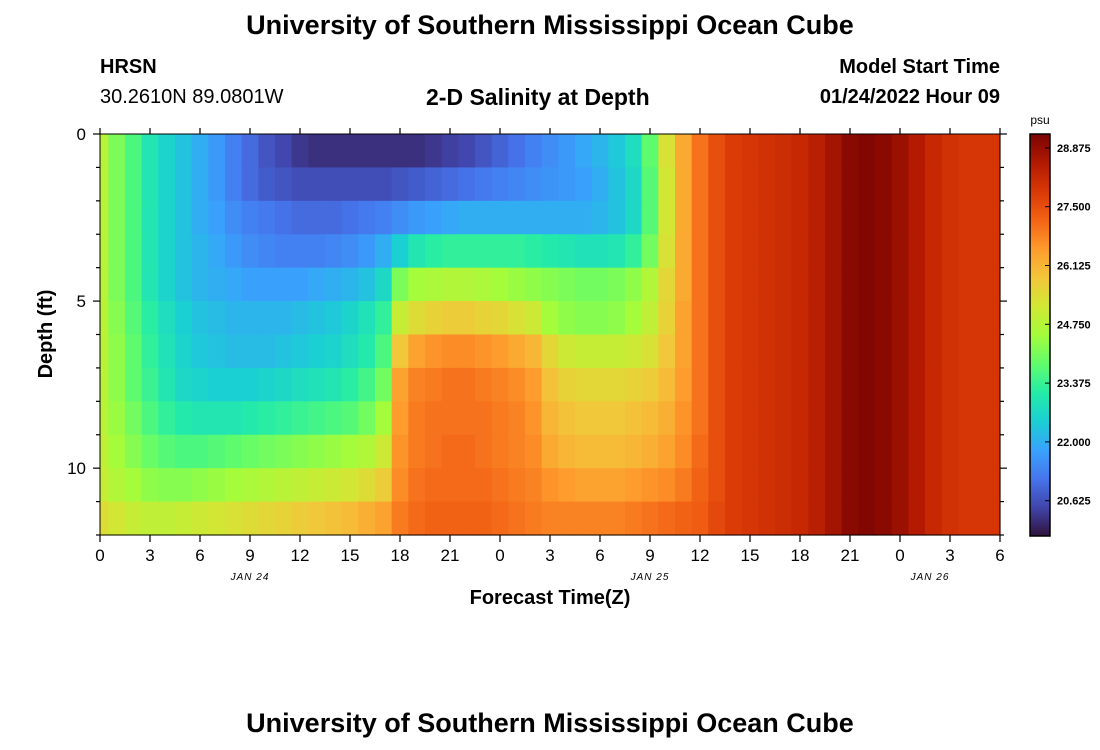  Describe the element at coordinates (76, 468) in the screenshot. I see `y-tick-label: 10` at that location.